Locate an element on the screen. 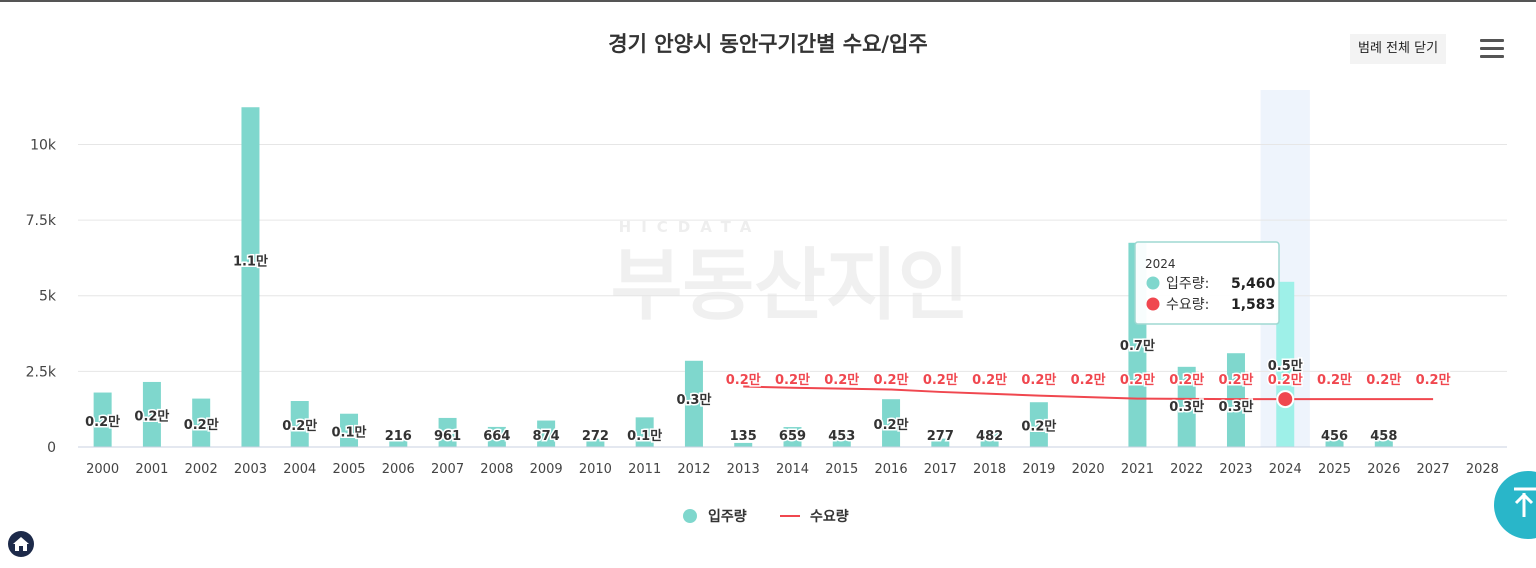  bar-label-2022: 0.3만 is located at coordinates (1186, 407).